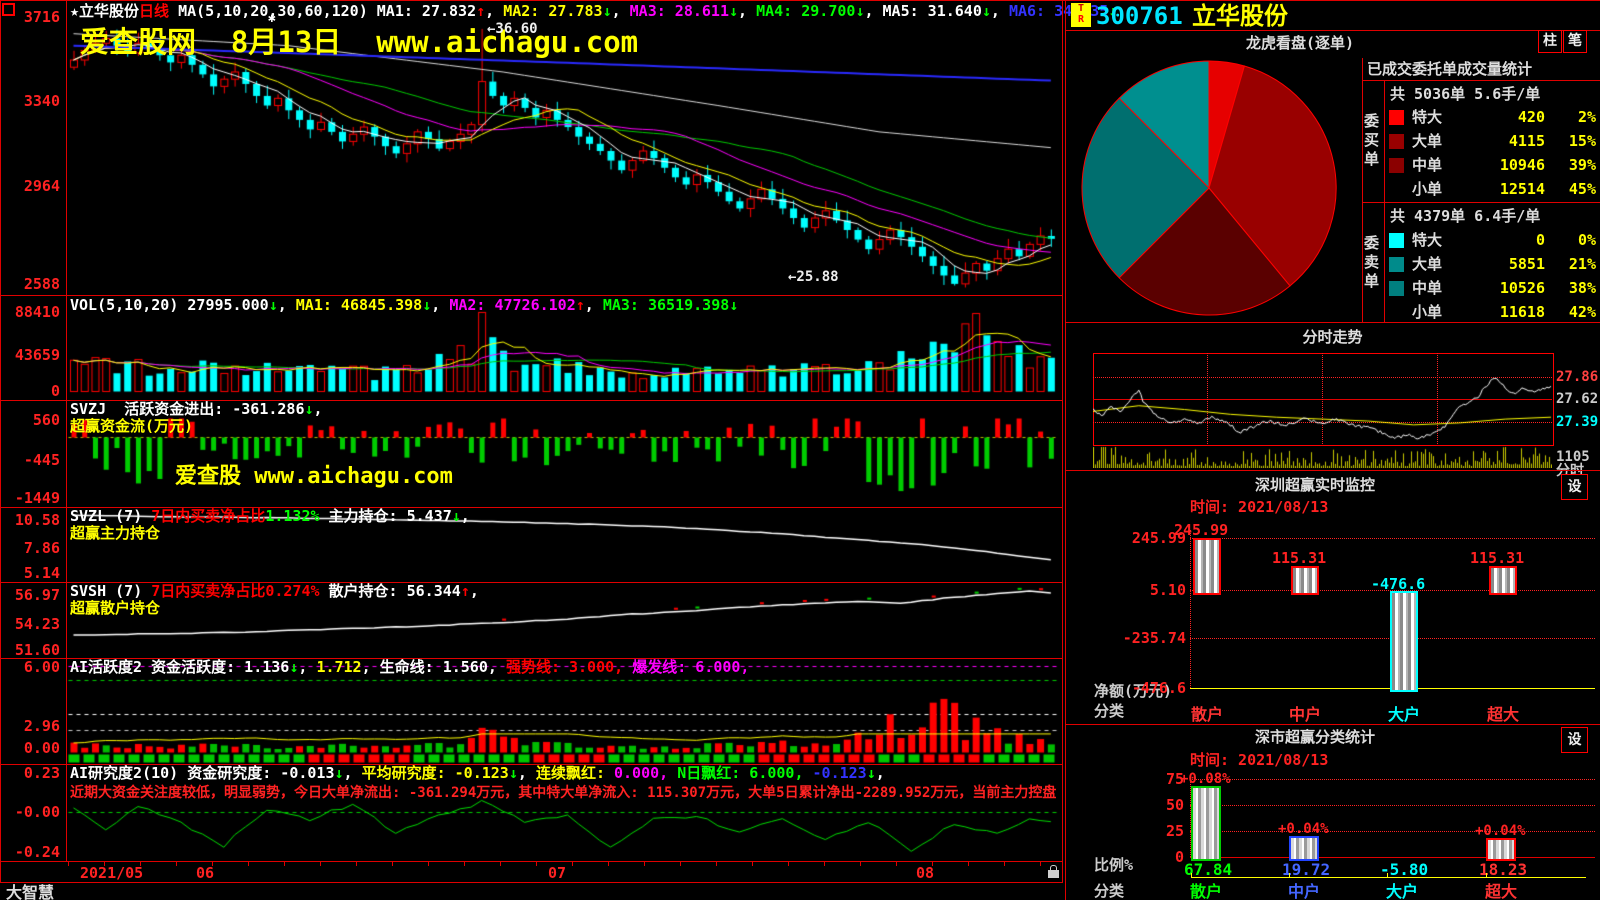 This screenshot has width=1600, height=900. Describe the element at coordinates (1582, 312) in the screenshot. I see `sell-row-pct: 42%` at that location.